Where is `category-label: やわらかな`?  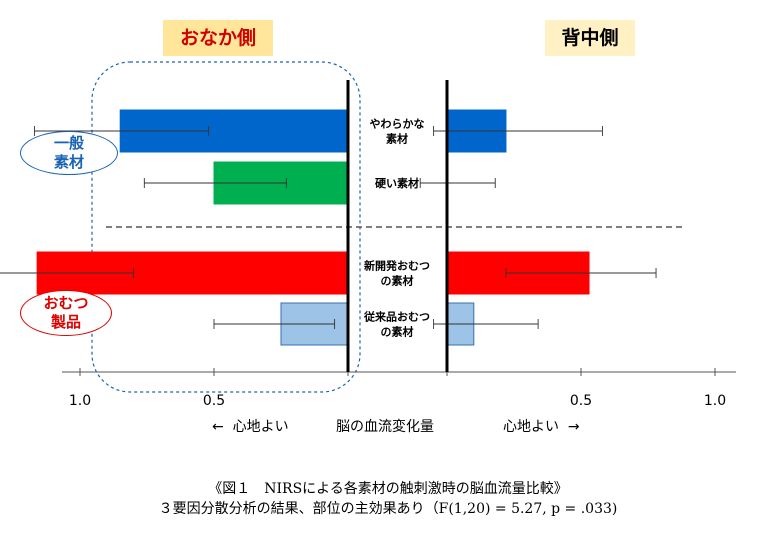
category-label: やわらかな is located at coordinates (397, 124).